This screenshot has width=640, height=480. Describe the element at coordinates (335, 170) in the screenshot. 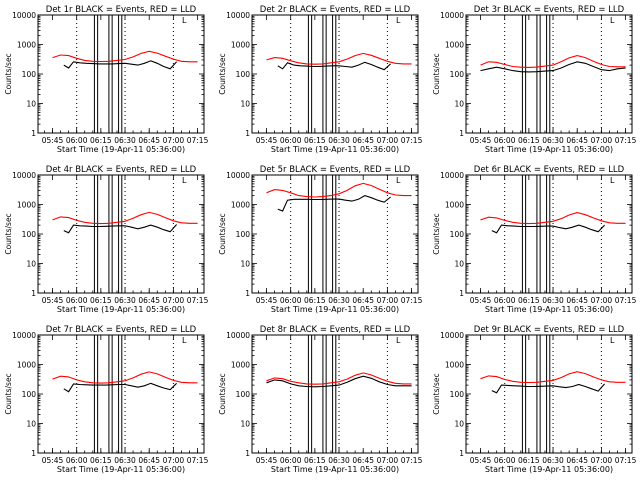

I see `panel-title: Det 5r BLACK = Events, RED = LLD` at that location.